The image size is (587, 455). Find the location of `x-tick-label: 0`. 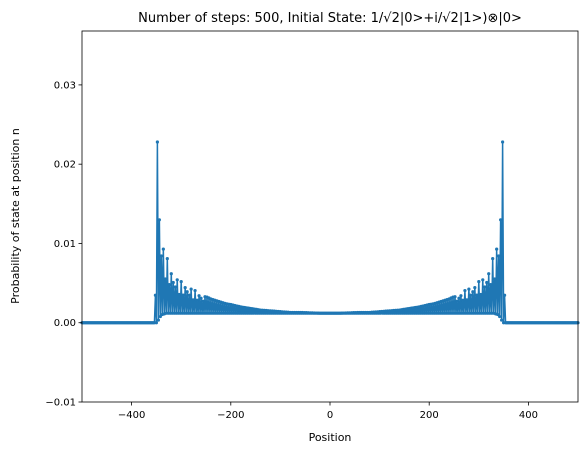

x-tick-label: 0 is located at coordinates (330, 415).